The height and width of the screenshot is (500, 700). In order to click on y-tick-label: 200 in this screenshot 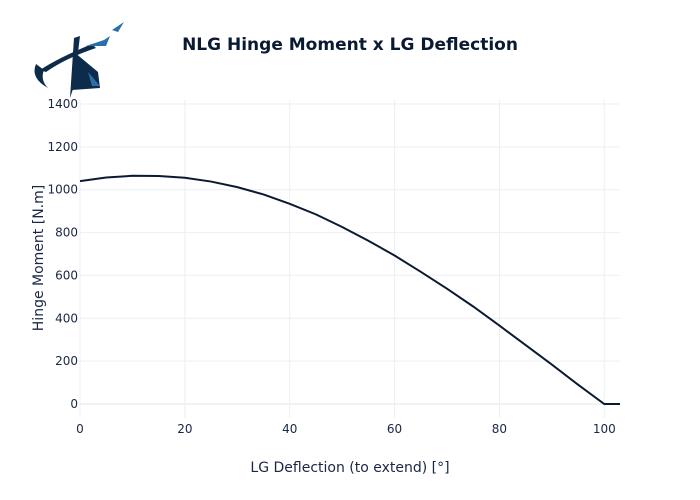, I will do `click(66, 361)`.